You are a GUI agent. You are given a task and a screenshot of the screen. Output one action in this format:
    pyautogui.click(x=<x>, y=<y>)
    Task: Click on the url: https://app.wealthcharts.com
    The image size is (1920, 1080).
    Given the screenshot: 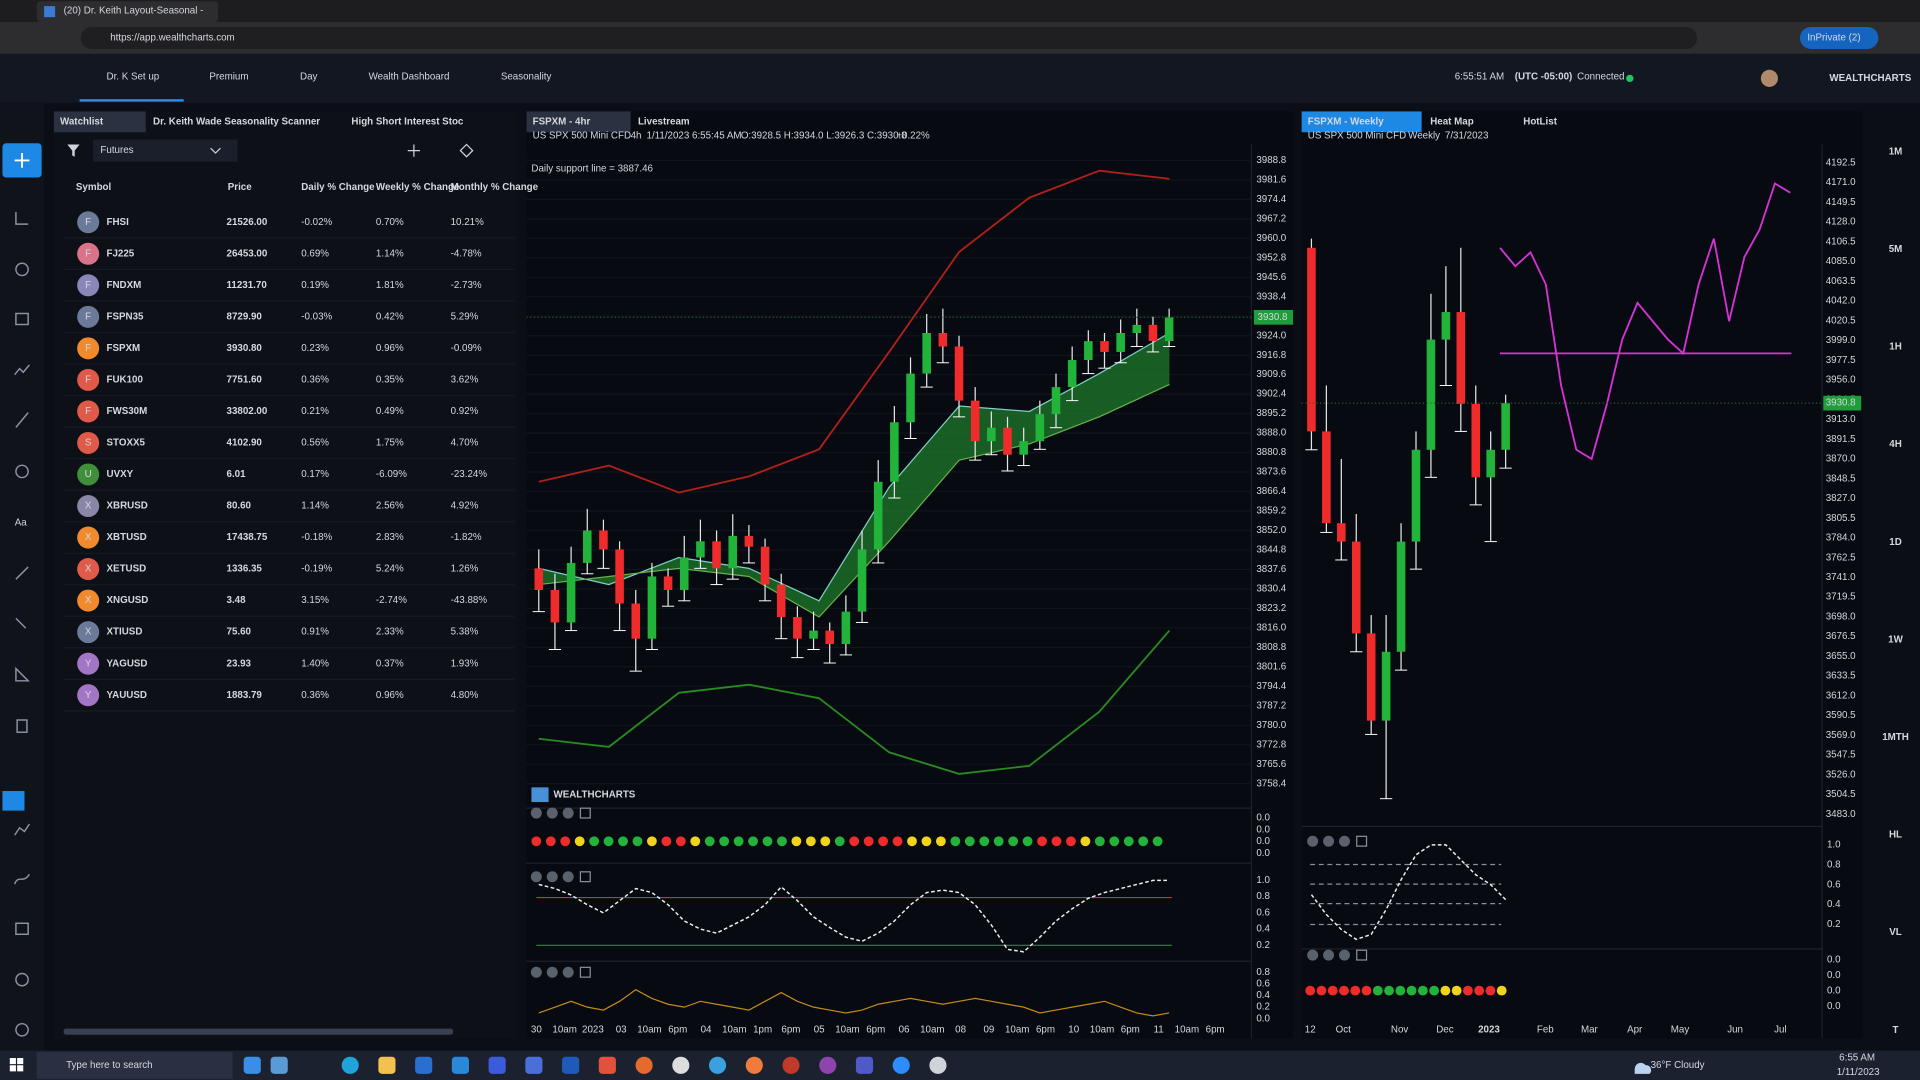 What is the action you would take?
    pyautogui.click(x=172, y=38)
    